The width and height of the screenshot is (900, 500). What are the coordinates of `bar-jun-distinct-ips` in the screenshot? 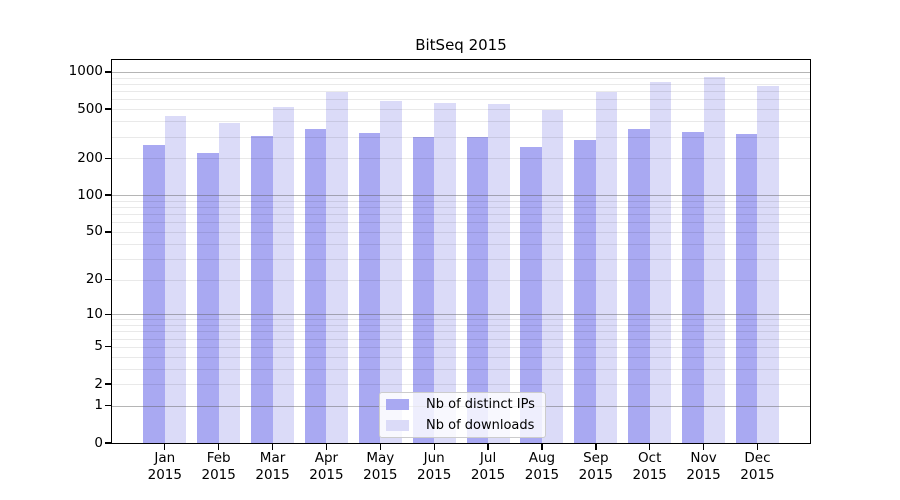 It's located at (423, 290).